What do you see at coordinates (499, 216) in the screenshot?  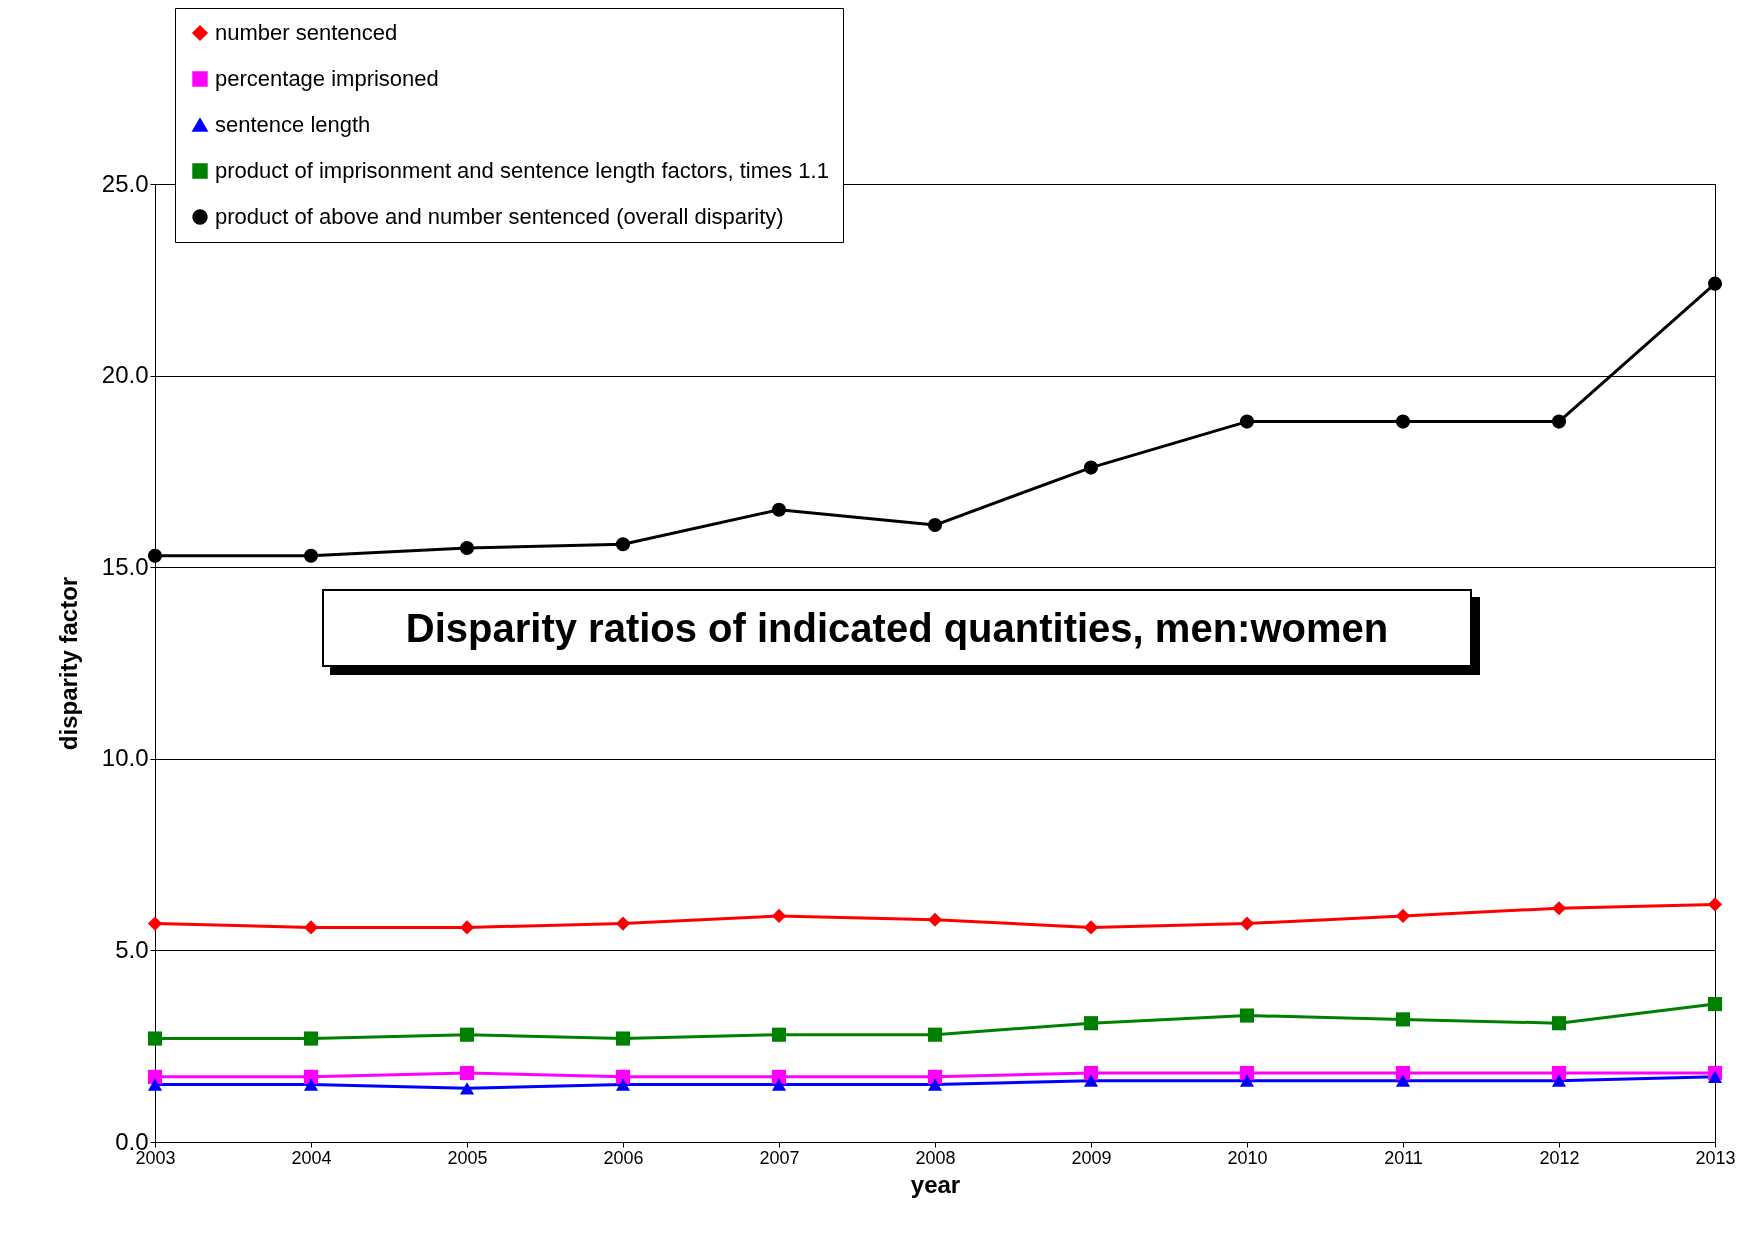 I see `legend-label: product of above and number sentenced (overall disparity)` at bounding box center [499, 216].